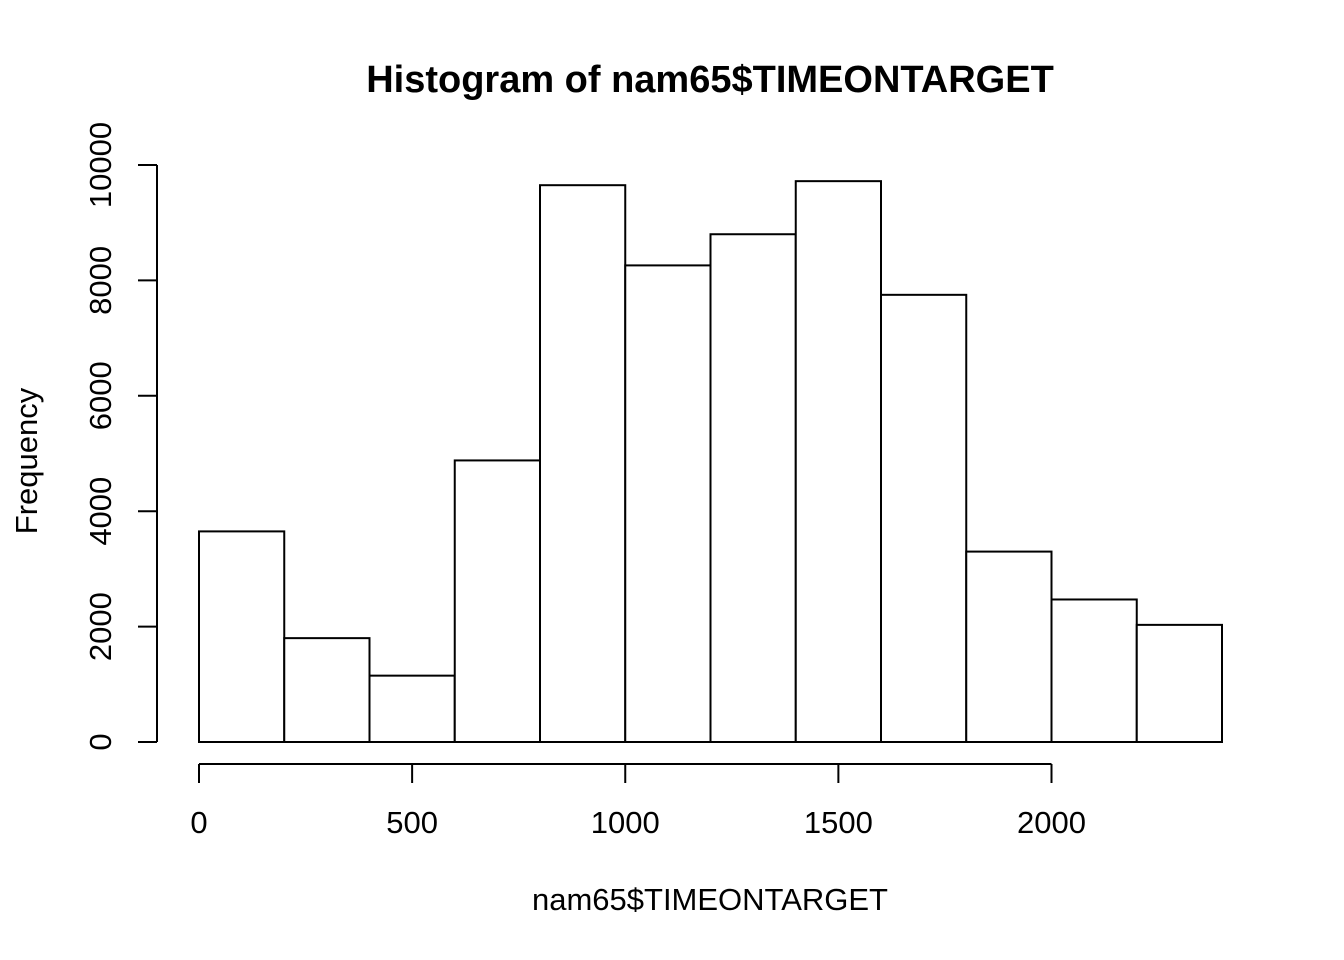 The height and width of the screenshot is (960, 1344). Describe the element at coordinates (638, 801) in the screenshot. I see `x-axis: 0 500 1000 1500 2000` at that location.